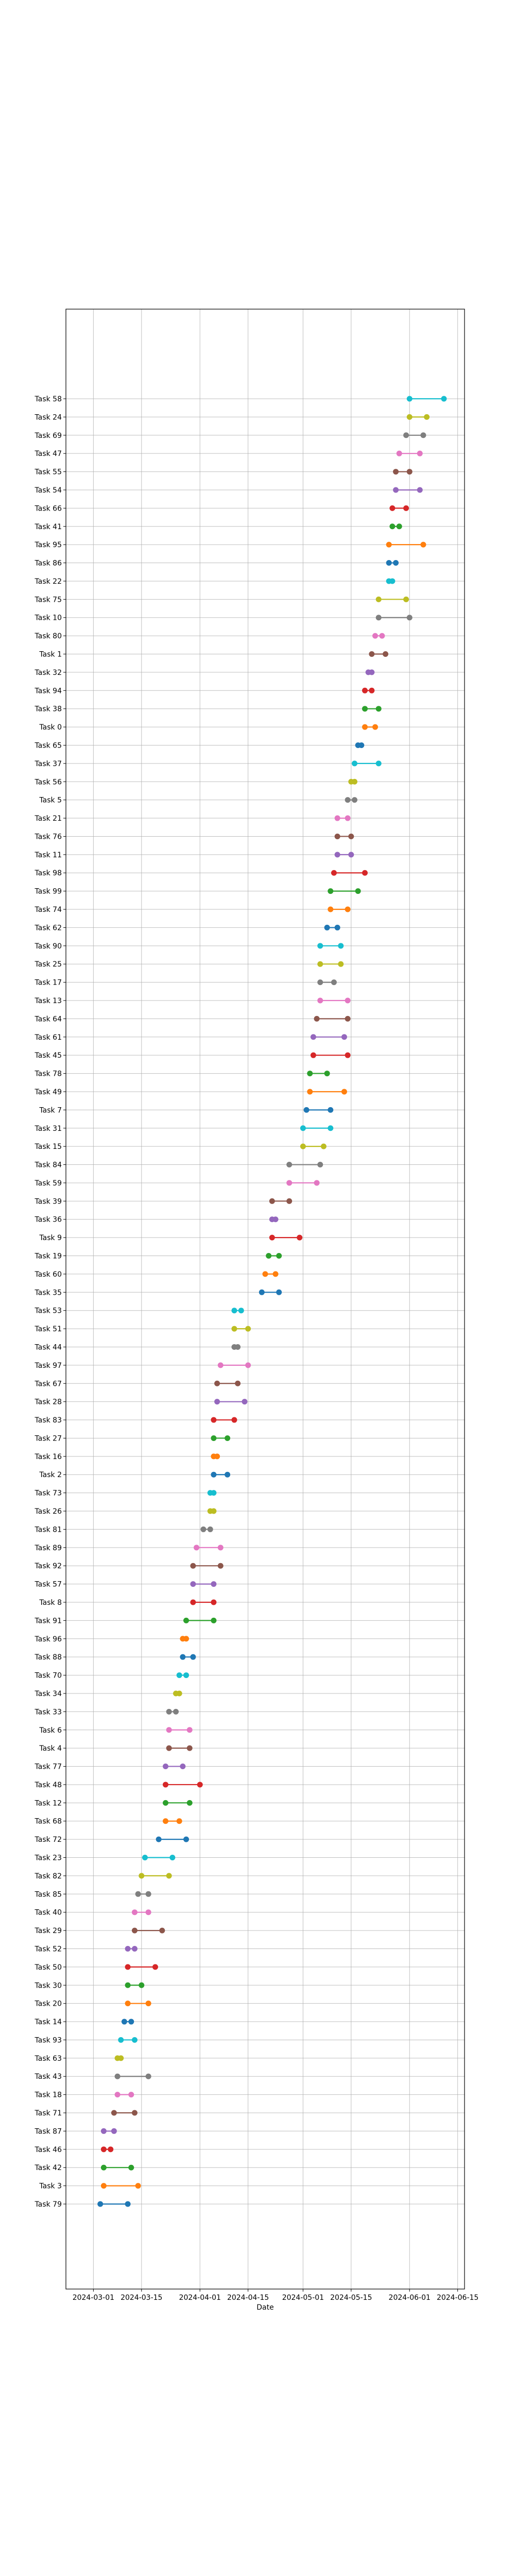 The height and width of the screenshot is (2576, 515). I want to click on y-tick-label: Task 43, so click(48, 2077).